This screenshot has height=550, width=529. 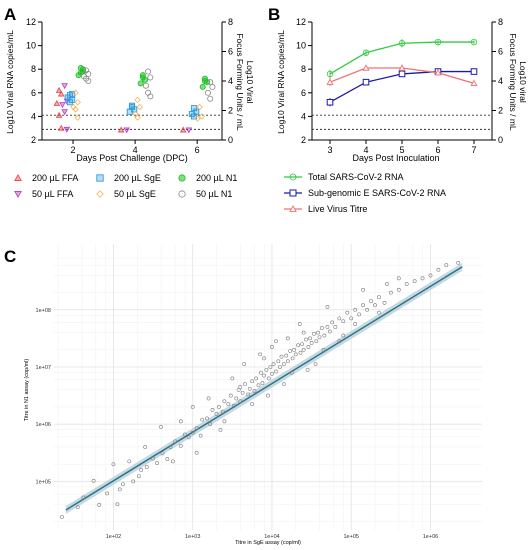 I want to click on panel-b-y-tick-label: 12, so click(x=301, y=22).